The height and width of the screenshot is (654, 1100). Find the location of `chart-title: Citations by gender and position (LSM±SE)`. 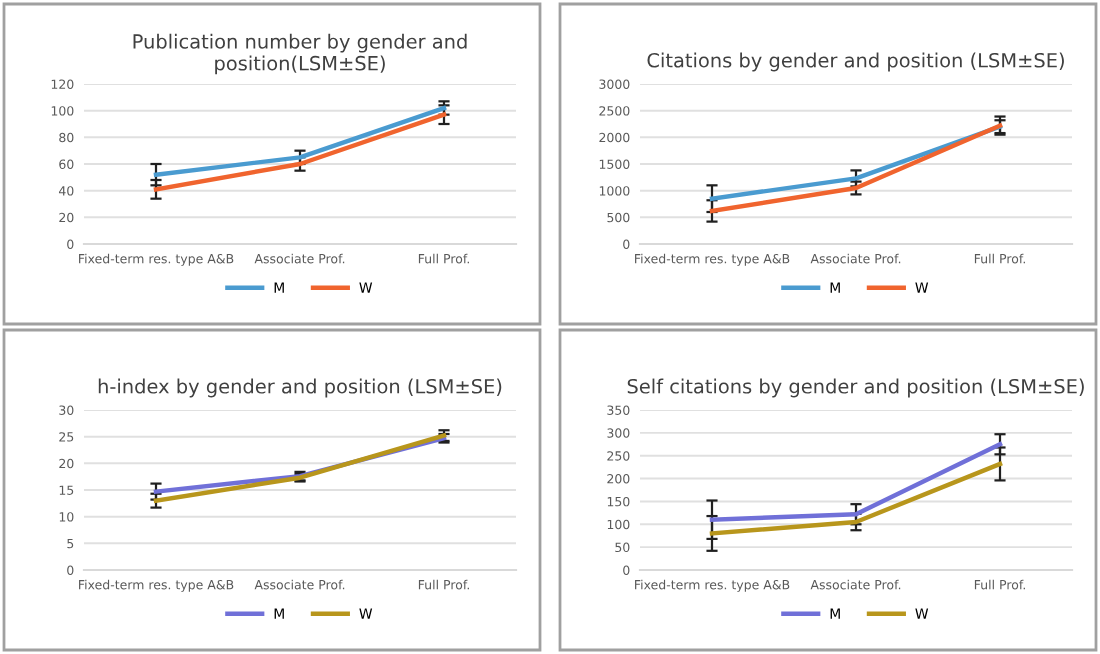

chart-title: Citations by gender and position (LSM±SE) is located at coordinates (855, 62).